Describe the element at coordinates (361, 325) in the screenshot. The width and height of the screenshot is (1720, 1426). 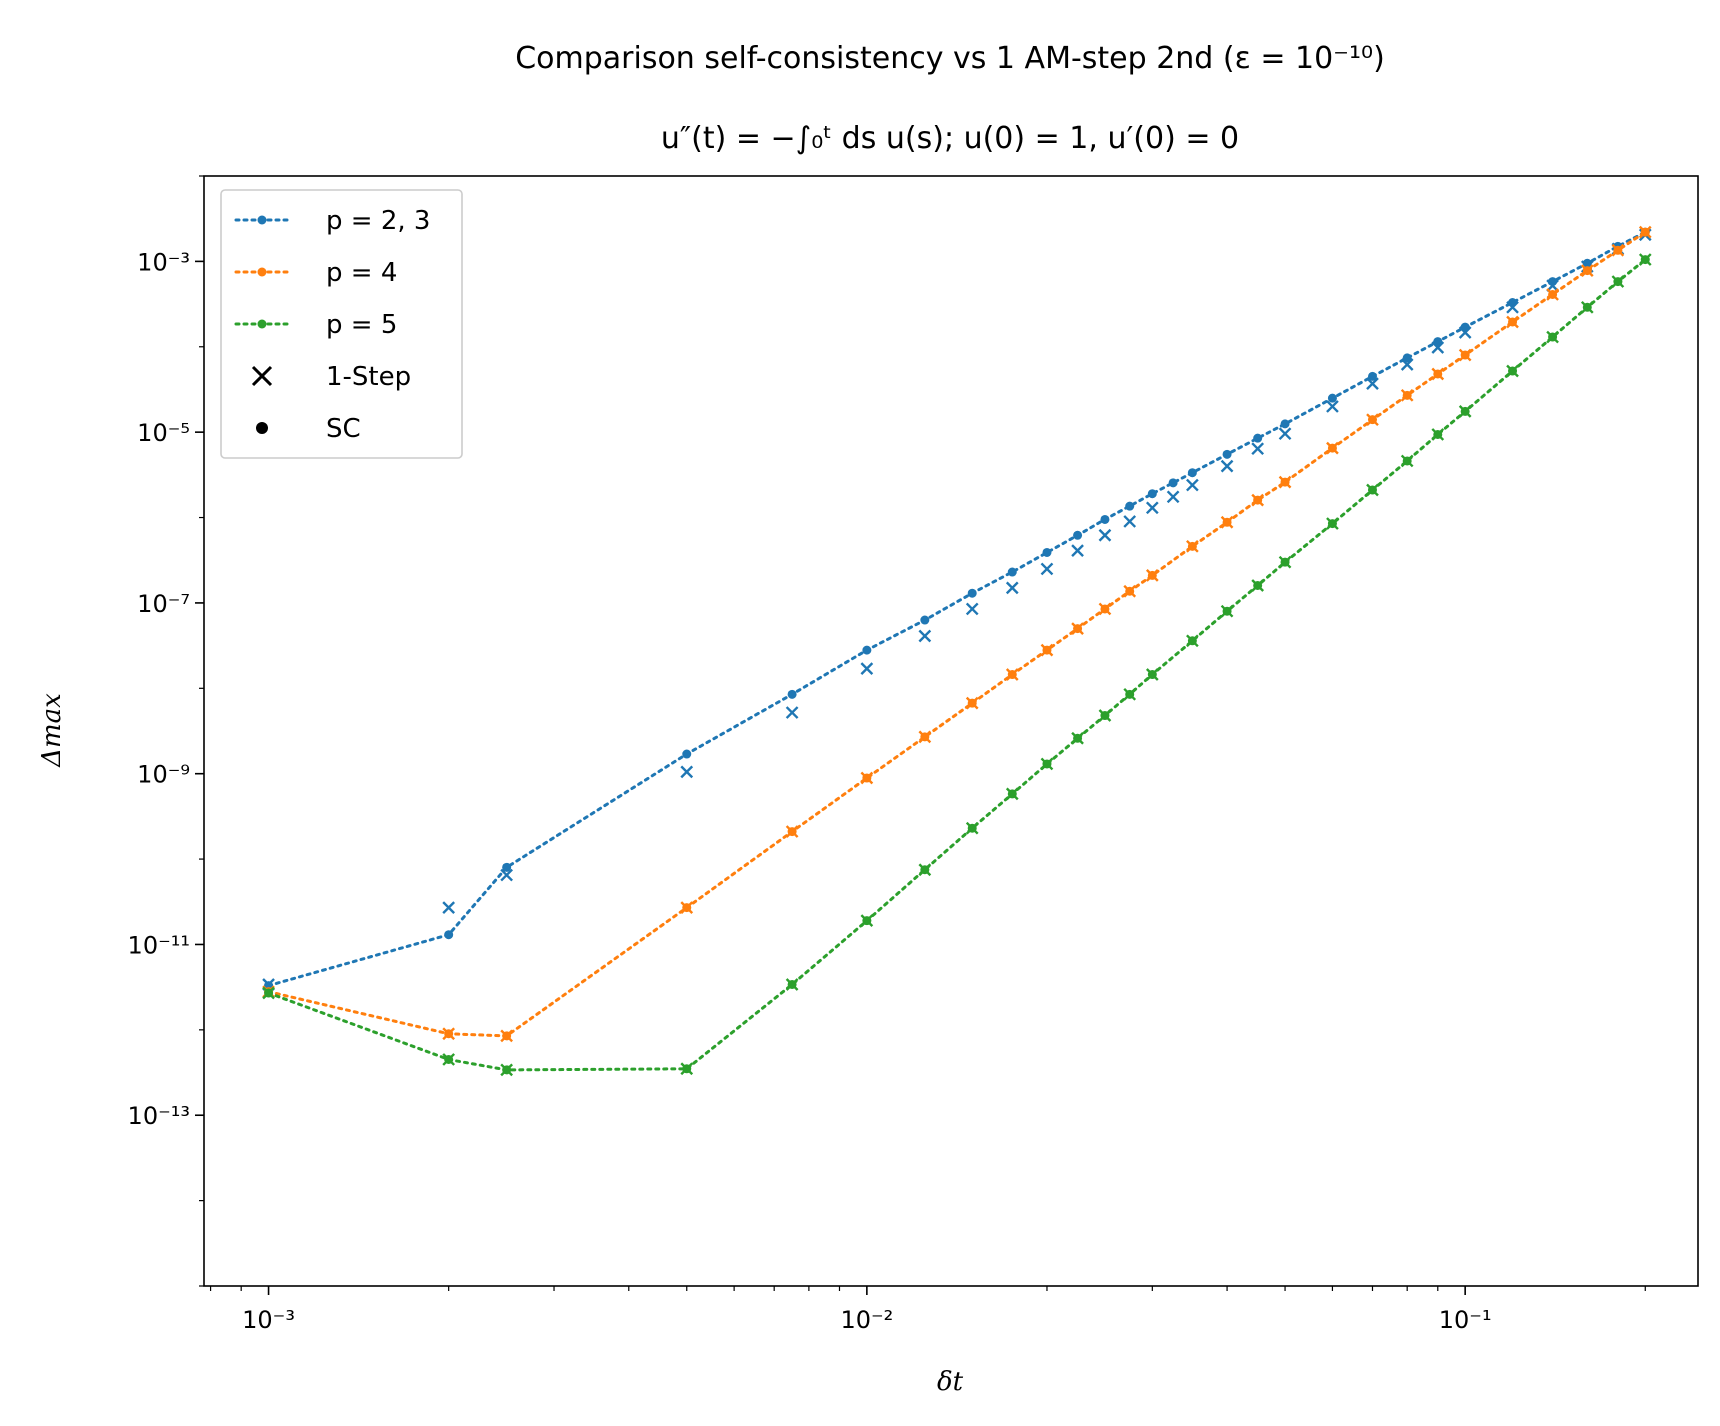
I see `legend-label: p = 5` at that location.